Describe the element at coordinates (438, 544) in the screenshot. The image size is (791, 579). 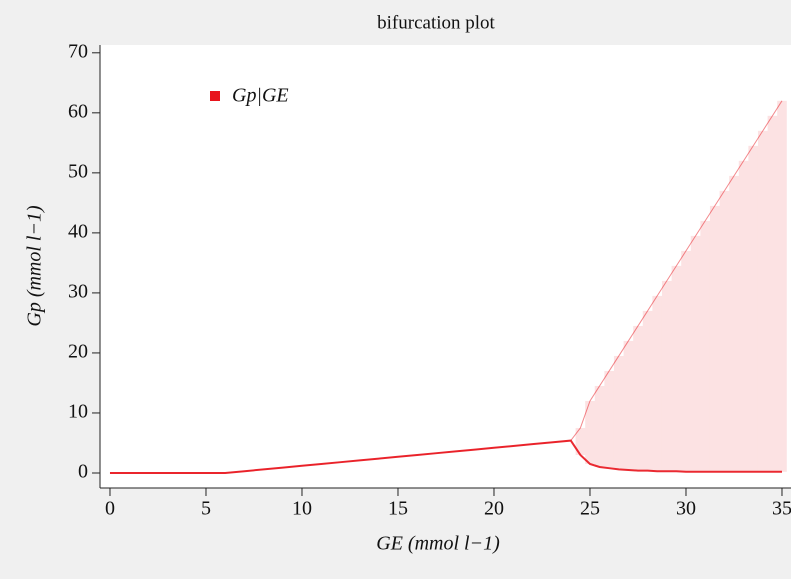
I see `x-axis-label: GE (mmol l−1)` at that location.